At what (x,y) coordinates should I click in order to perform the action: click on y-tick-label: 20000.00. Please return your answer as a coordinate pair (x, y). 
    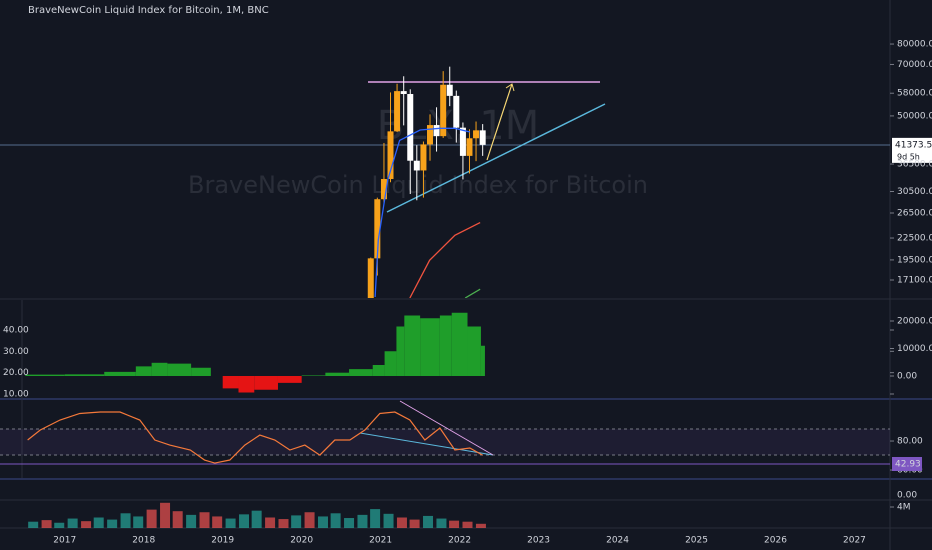
    Looking at the image, I should click on (914, 321).